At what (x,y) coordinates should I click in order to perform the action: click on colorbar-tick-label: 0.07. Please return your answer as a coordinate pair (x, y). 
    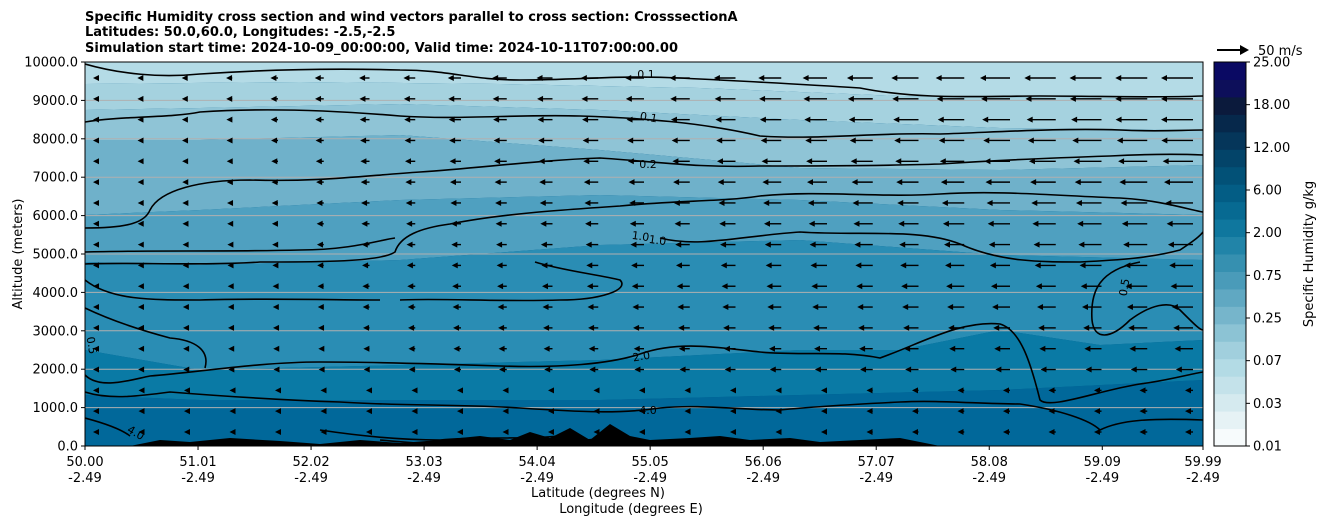
    Looking at the image, I should click on (1267, 361).